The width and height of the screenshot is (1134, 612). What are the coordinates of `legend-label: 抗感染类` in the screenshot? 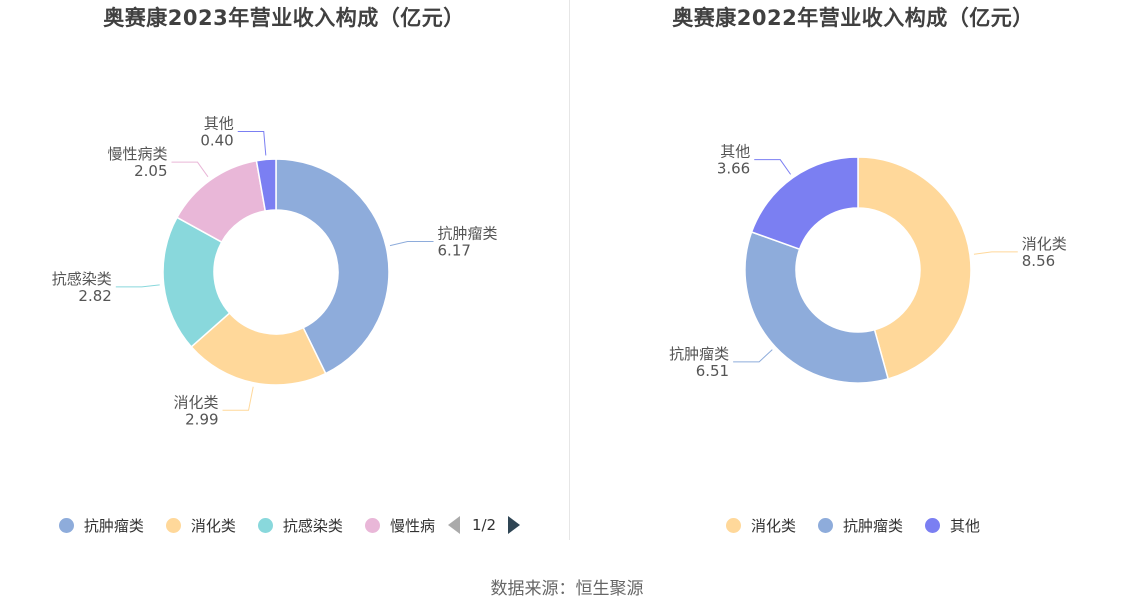 It's located at (312, 525).